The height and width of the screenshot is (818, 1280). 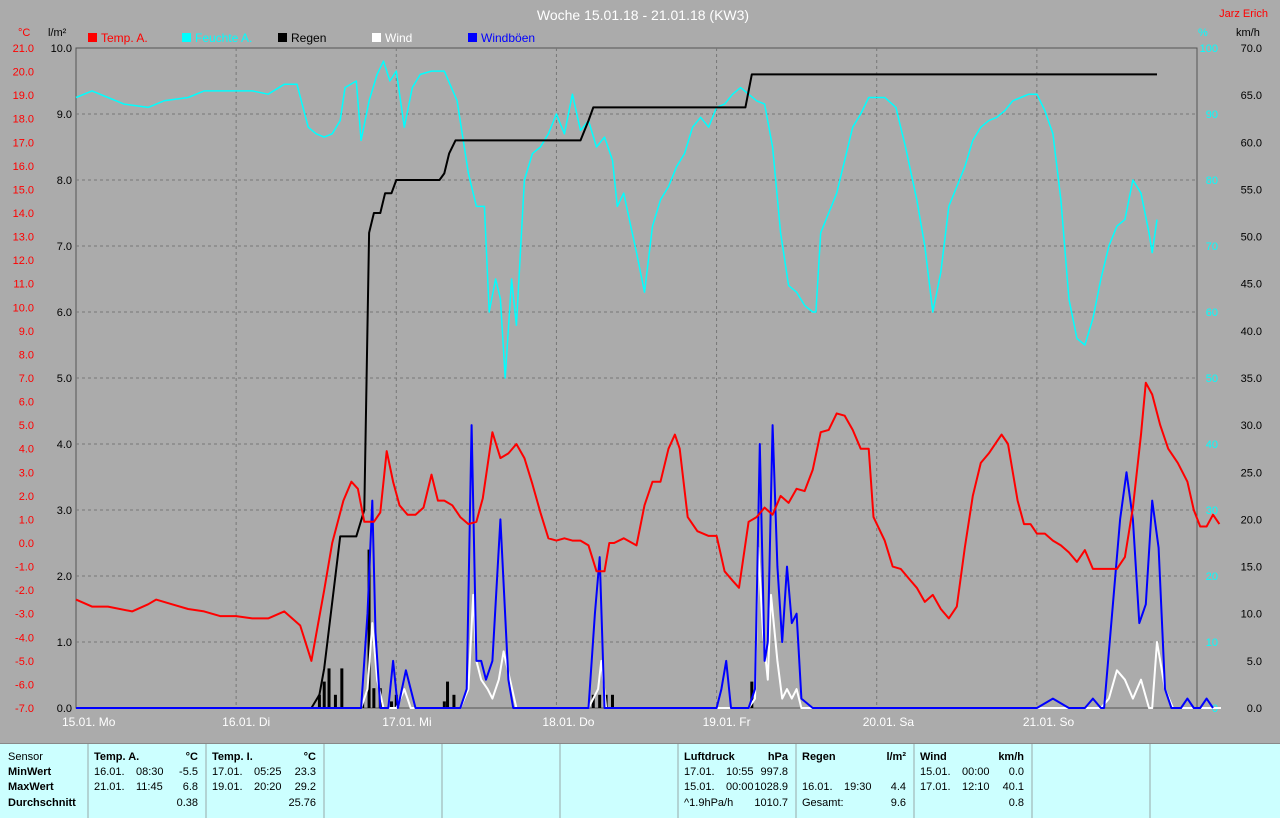 I want to click on wind-tick-label: 0.0, so click(x=1254, y=709).